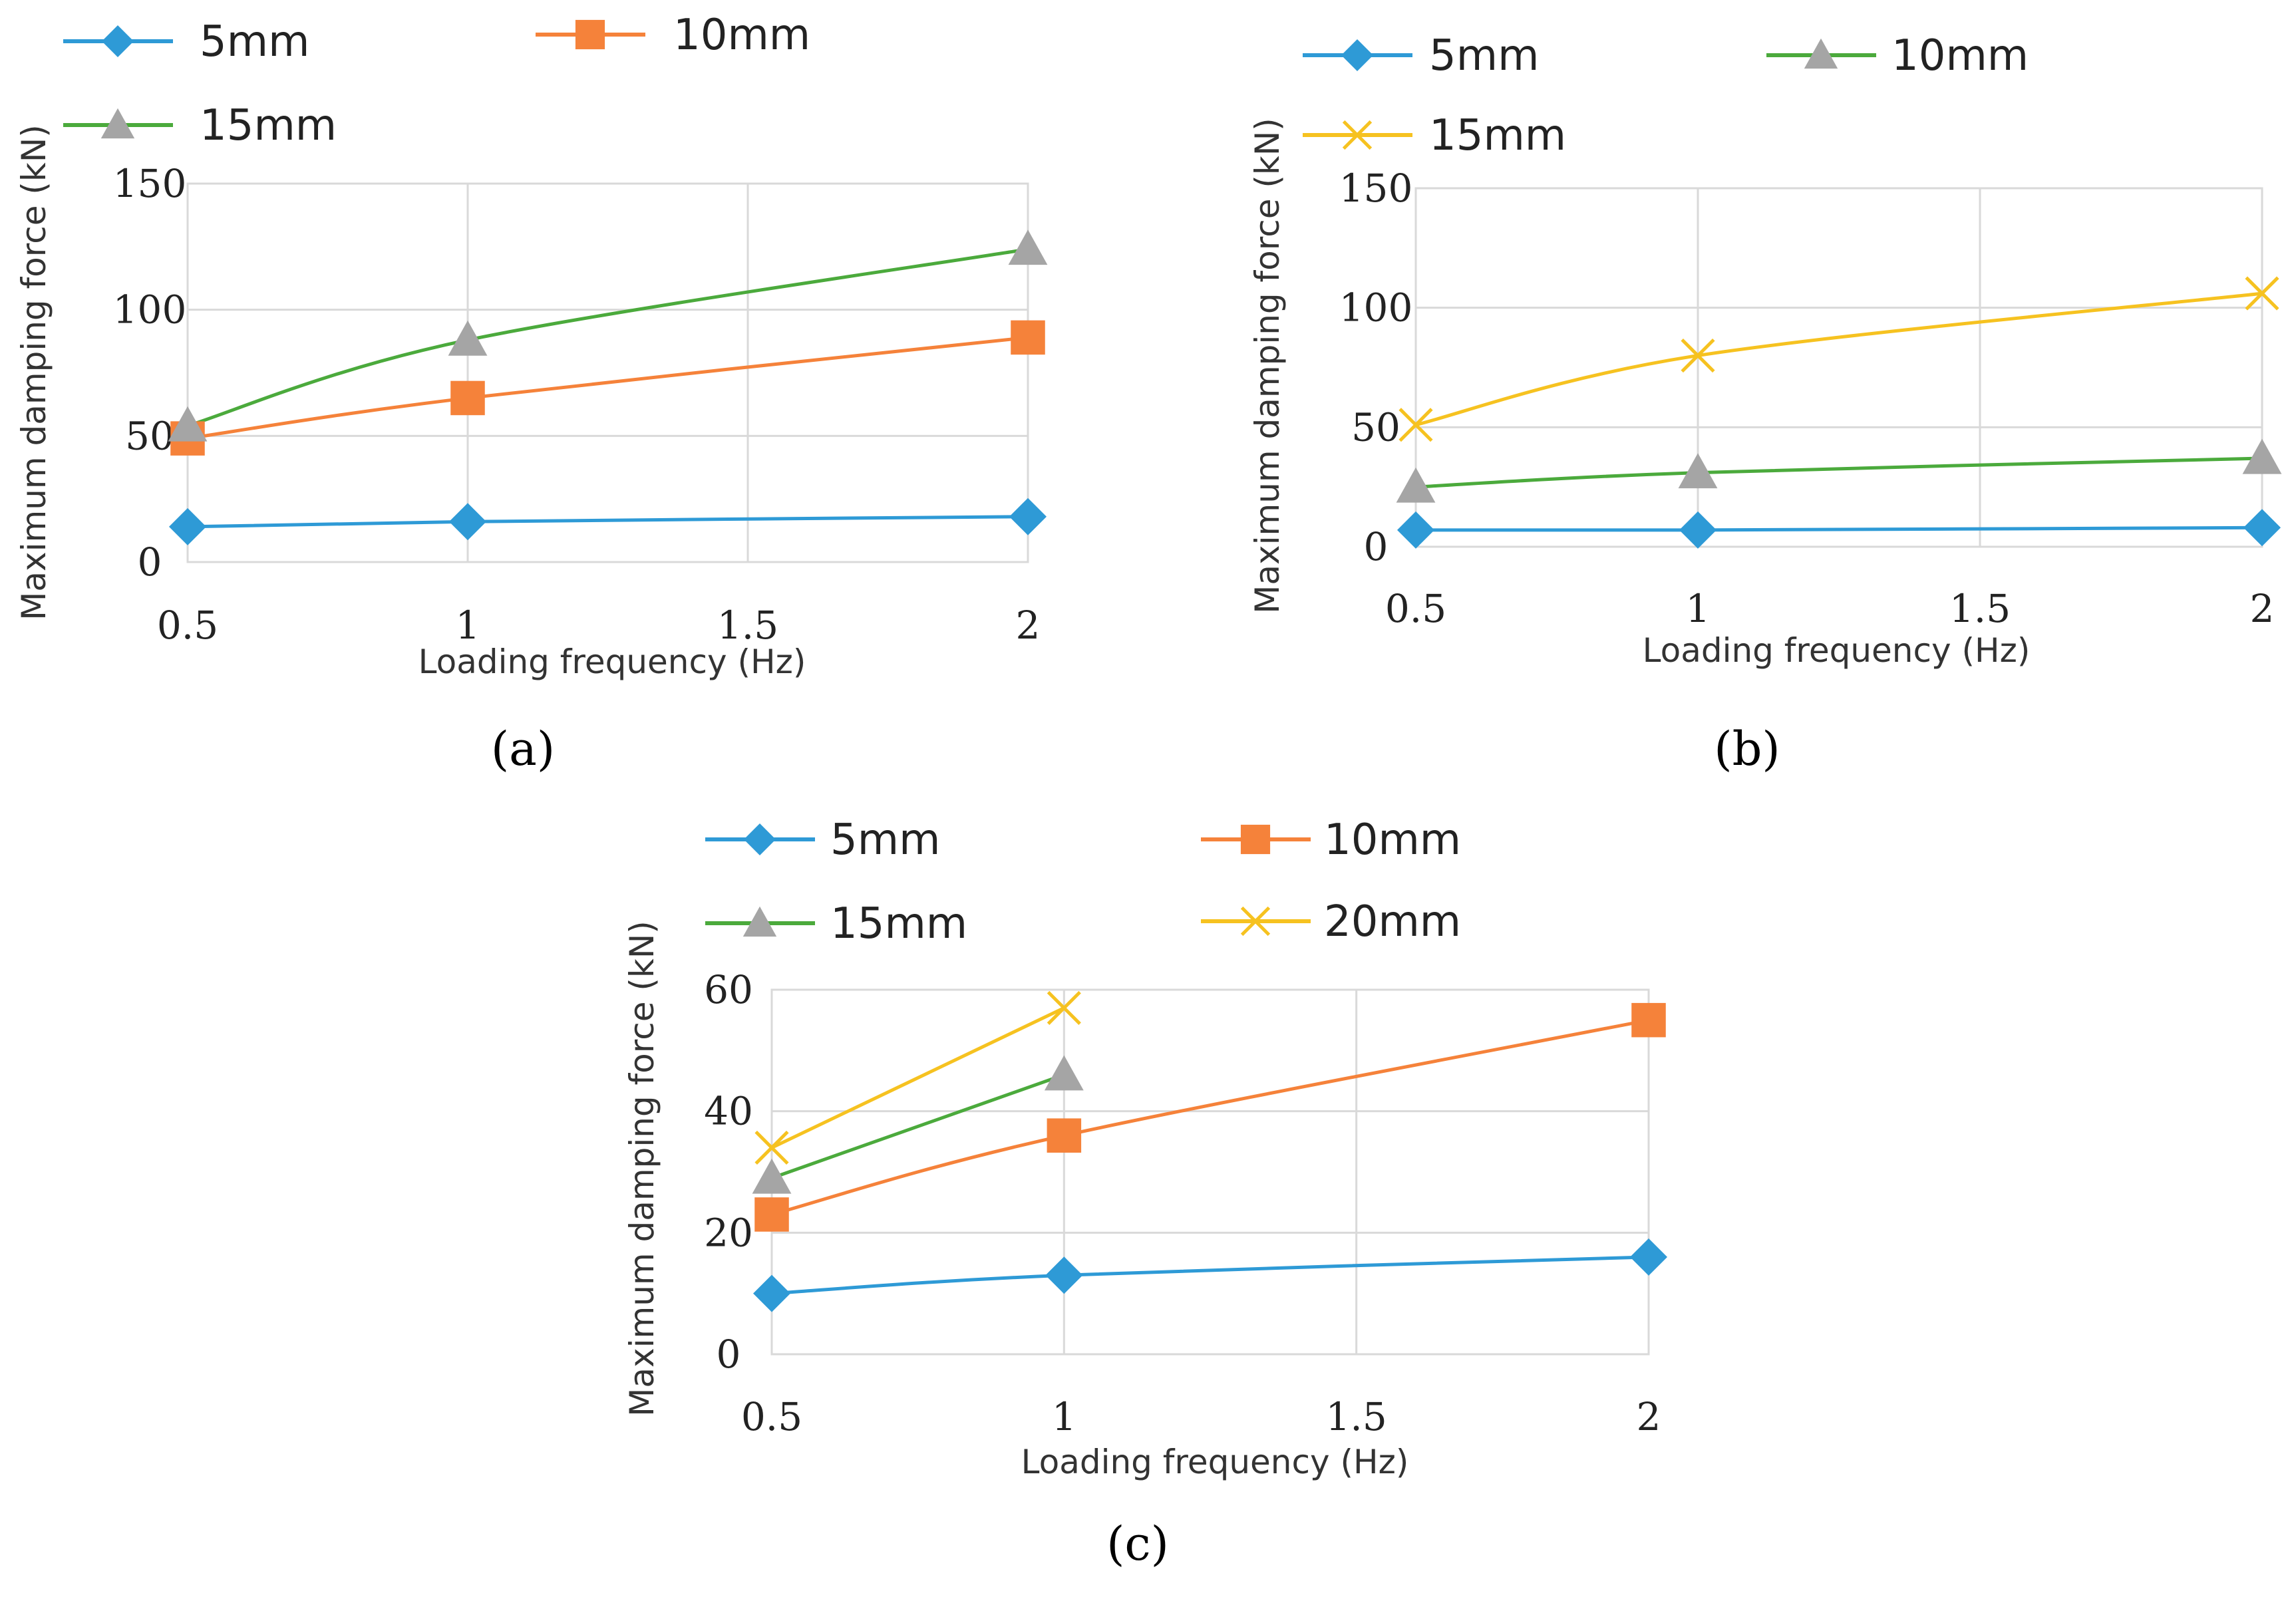 Image resolution: width=2296 pixels, height=1599 pixels. What do you see at coordinates (1137, 1544) in the screenshot?
I see `figure-caption: (c)` at bounding box center [1137, 1544].